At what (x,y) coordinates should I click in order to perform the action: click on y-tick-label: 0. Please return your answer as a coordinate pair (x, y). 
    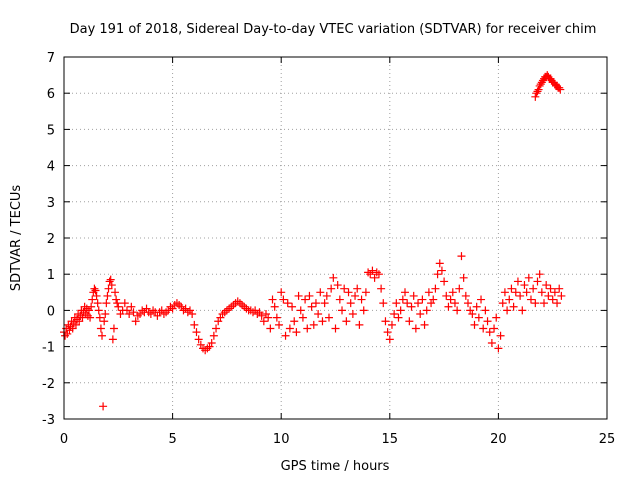
    Looking at the image, I should click on (51, 311).